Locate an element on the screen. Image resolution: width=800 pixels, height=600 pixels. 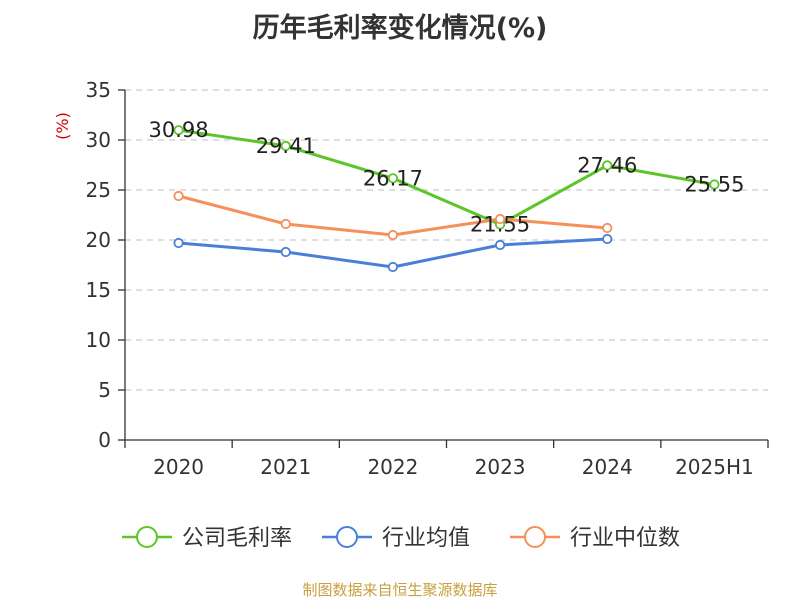
data-label: 29.41 is located at coordinates (286, 146).